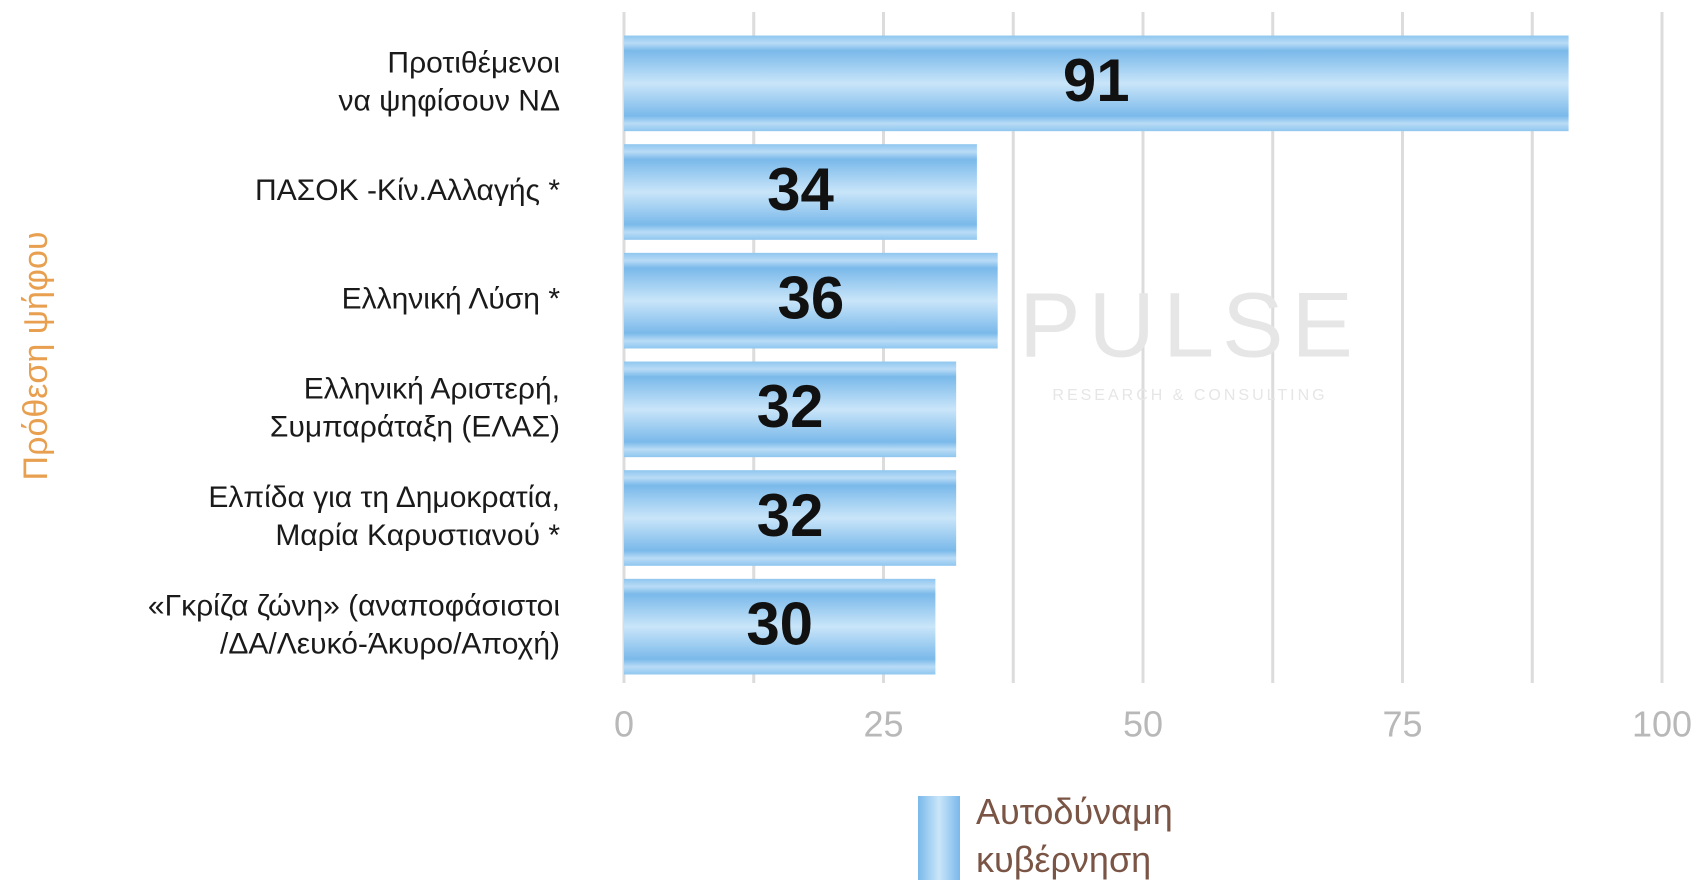  What do you see at coordinates (883, 724) in the screenshot?
I see `x-tick-label: 25` at bounding box center [883, 724].